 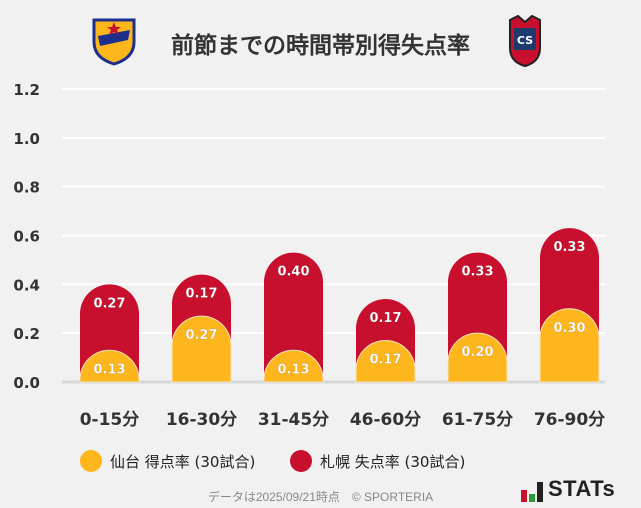 I want to click on footer-note: データは2025/09/21時点 © SPORTERIA, so click(x=320, y=497).